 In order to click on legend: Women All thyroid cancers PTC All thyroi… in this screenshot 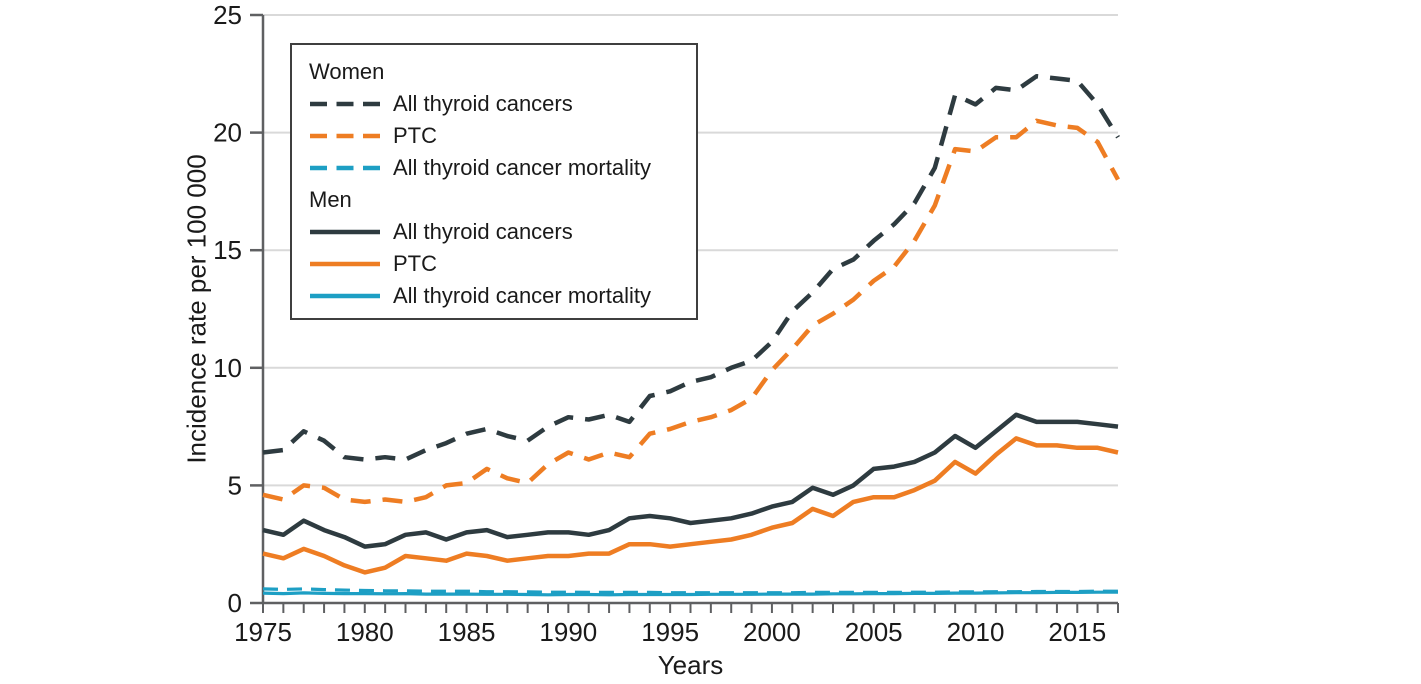, I will do `click(494, 181)`.